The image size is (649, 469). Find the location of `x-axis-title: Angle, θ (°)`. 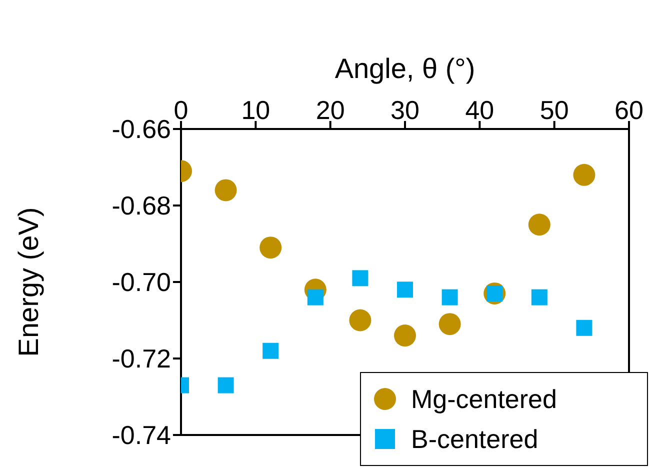

x-axis-title: Angle, θ (°) is located at coordinates (405, 68).